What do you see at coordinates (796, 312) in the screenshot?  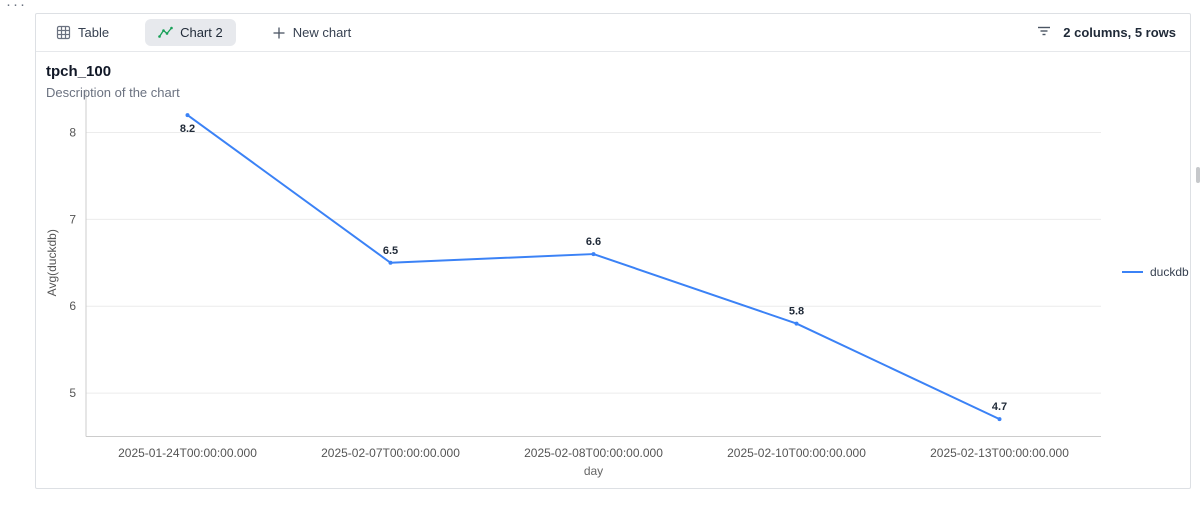 I see `data-label: 5.8` at bounding box center [796, 312].